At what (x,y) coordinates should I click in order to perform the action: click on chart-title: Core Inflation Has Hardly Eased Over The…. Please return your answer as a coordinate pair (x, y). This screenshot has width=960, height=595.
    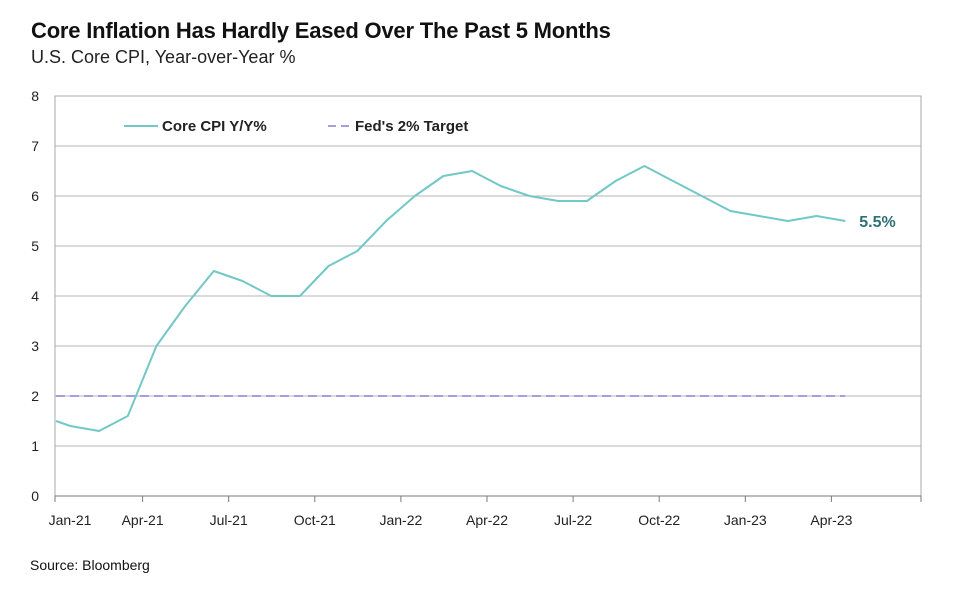
    Looking at the image, I should click on (321, 30).